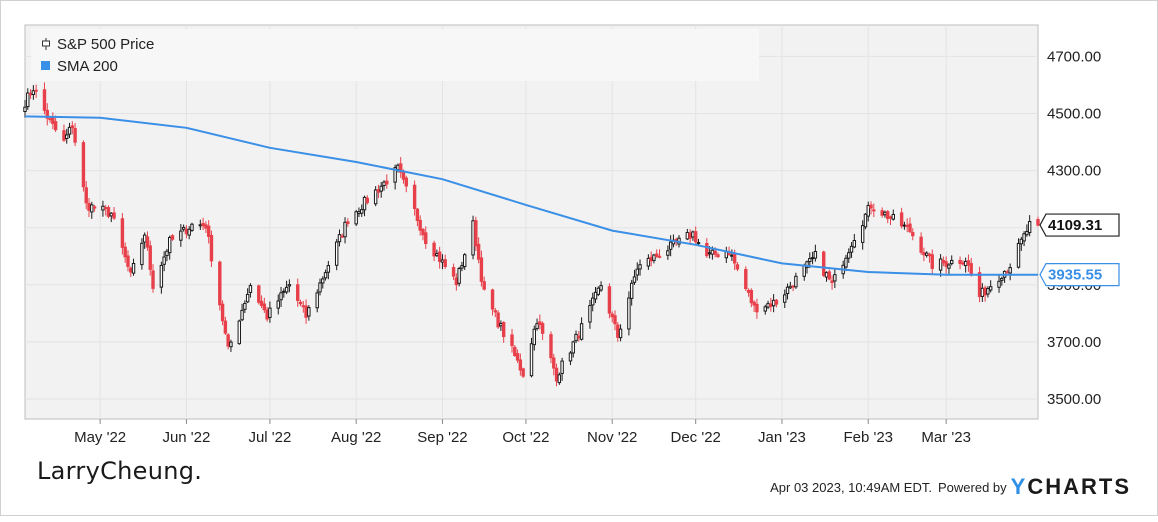 This screenshot has height=522, width=1158. What do you see at coordinates (868, 437) in the screenshot?
I see `x-tick-label: Feb '23` at bounding box center [868, 437].